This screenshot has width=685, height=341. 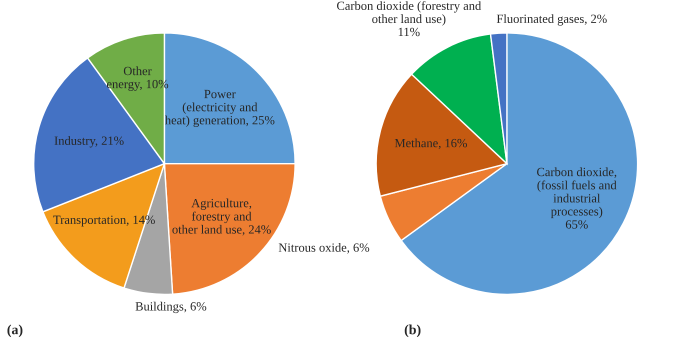 What do you see at coordinates (577, 224) in the screenshot?
I see `data-label: 65%` at bounding box center [577, 224].